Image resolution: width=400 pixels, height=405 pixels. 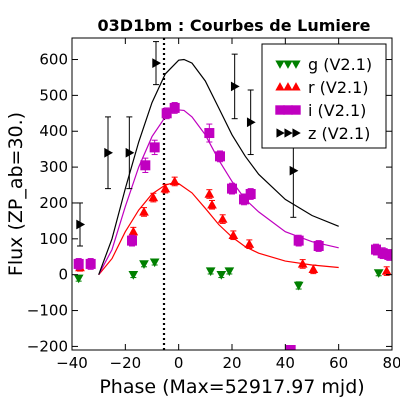 I want to click on y-tick-label-6: 400, so click(x=53, y=131).